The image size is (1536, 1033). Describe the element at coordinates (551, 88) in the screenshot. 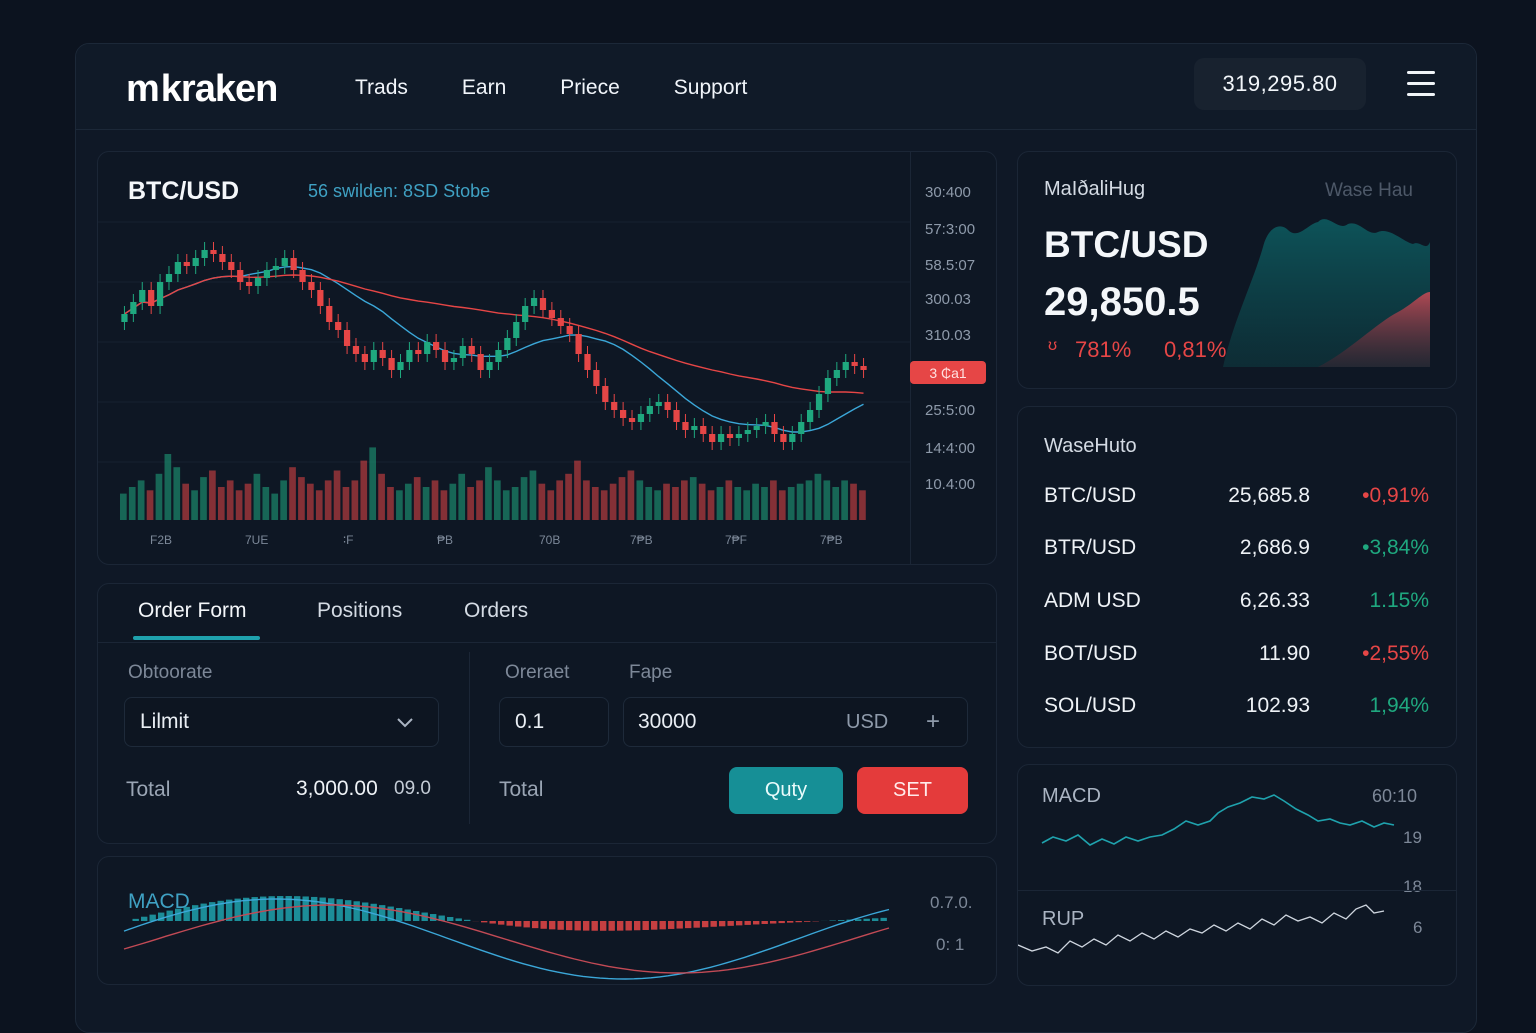

I see `main-nav: Trads Earn Priece Support` at that location.